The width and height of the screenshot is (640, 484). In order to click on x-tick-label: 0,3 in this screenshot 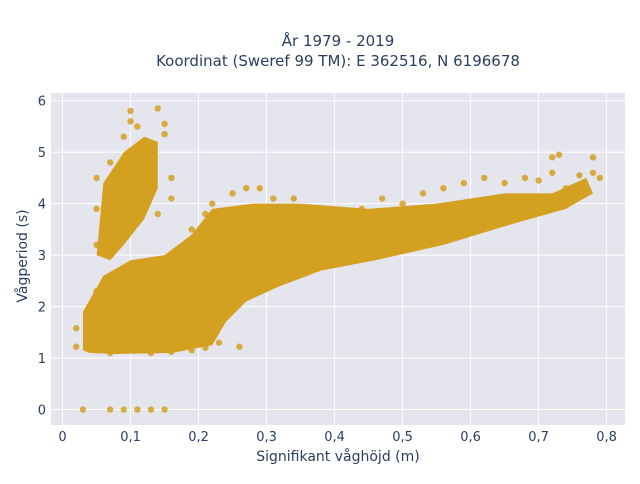, I will do `click(266, 437)`.